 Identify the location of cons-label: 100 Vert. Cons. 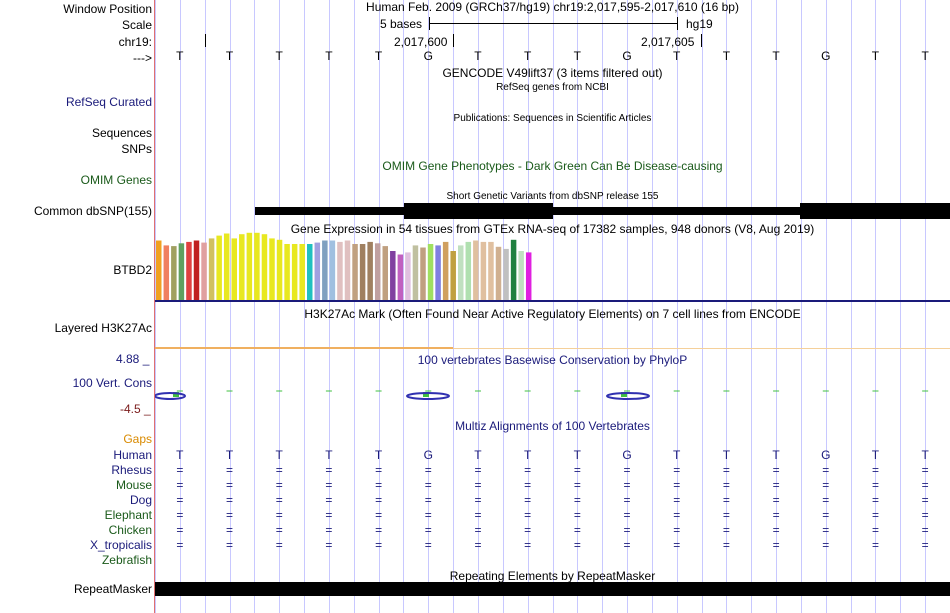
(112, 383).